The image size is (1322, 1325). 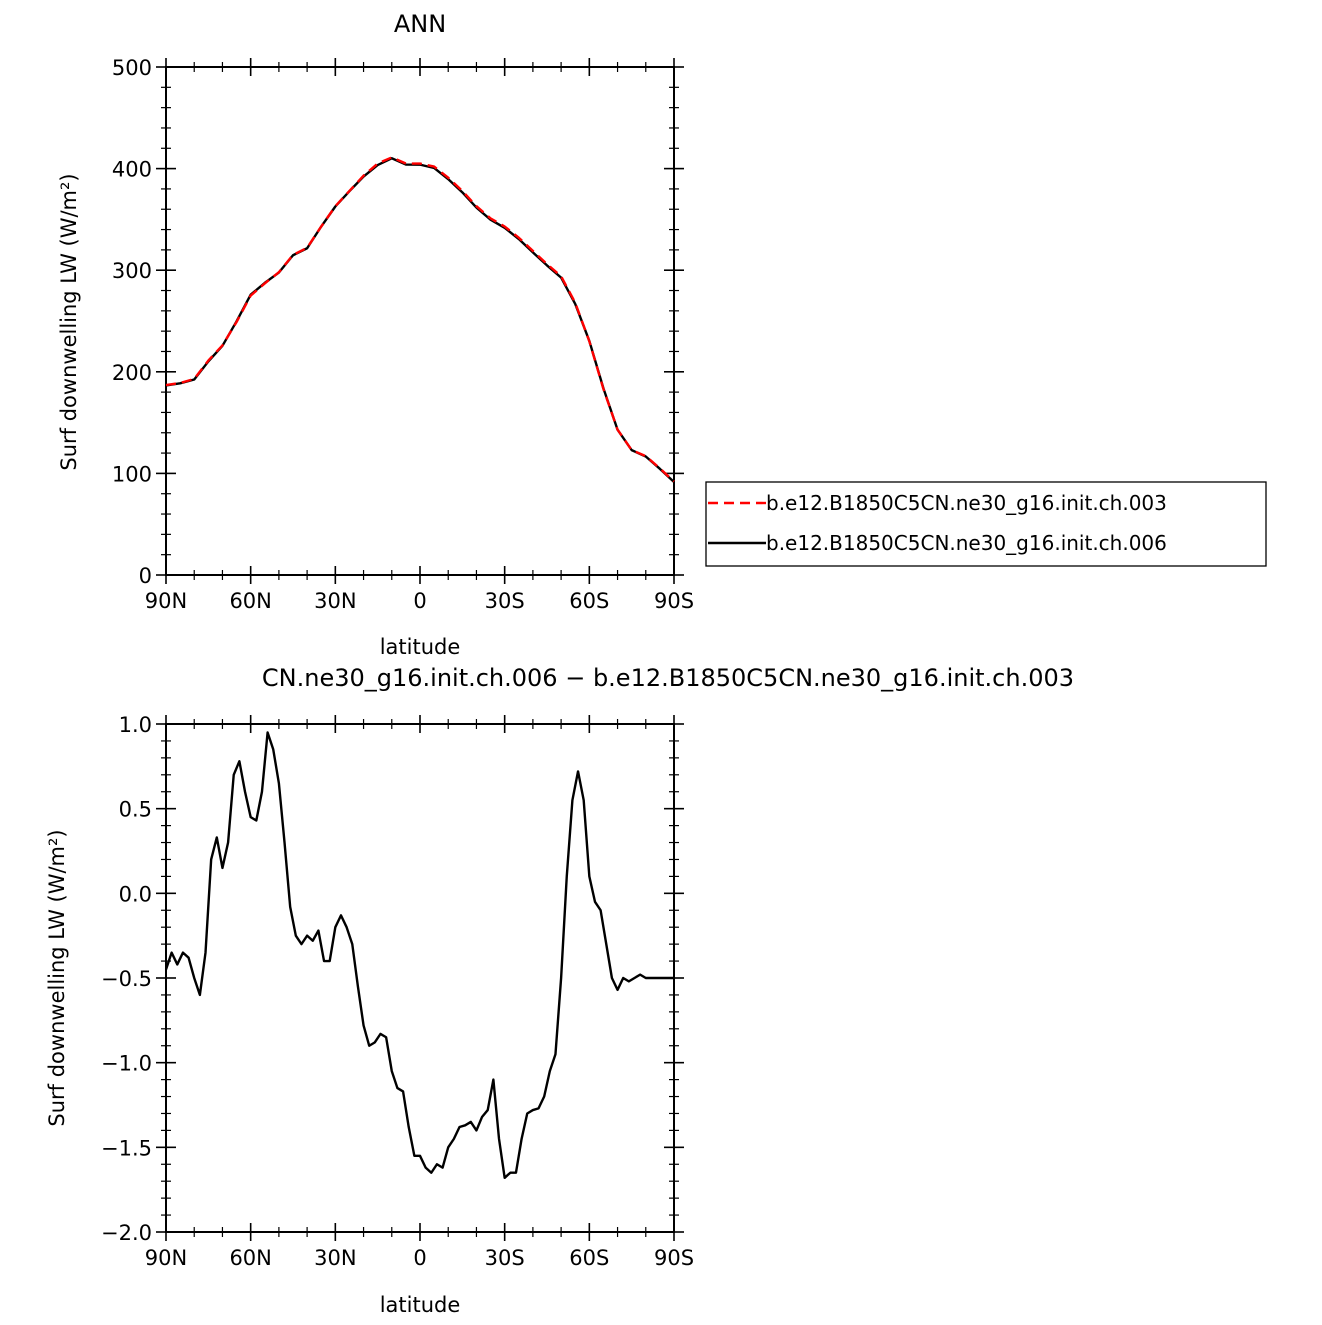 I want to click on top-ytick-label: 0, so click(x=145, y=576).